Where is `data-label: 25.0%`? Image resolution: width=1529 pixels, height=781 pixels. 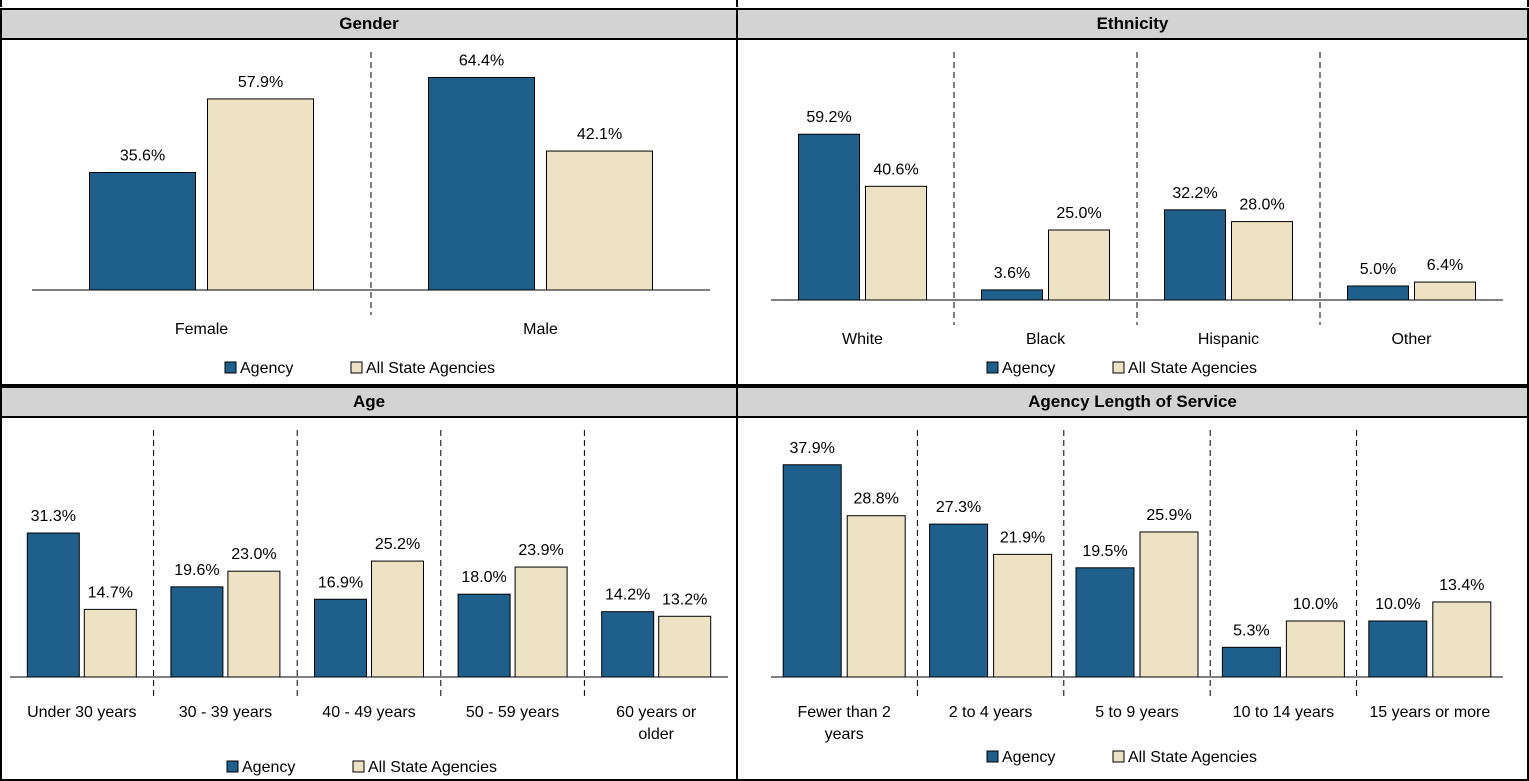
data-label: 25.0% is located at coordinates (1078, 213).